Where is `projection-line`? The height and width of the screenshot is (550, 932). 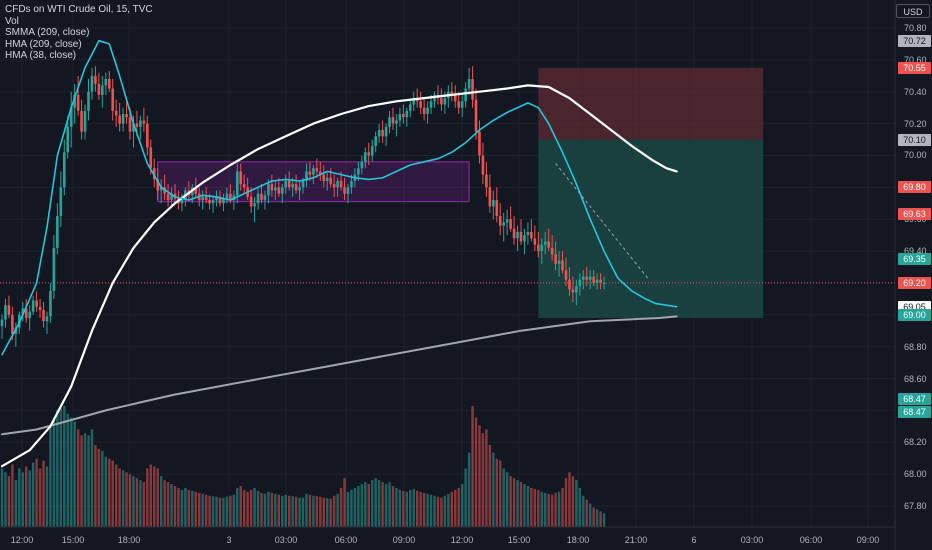 projection-line is located at coordinates (602, 222).